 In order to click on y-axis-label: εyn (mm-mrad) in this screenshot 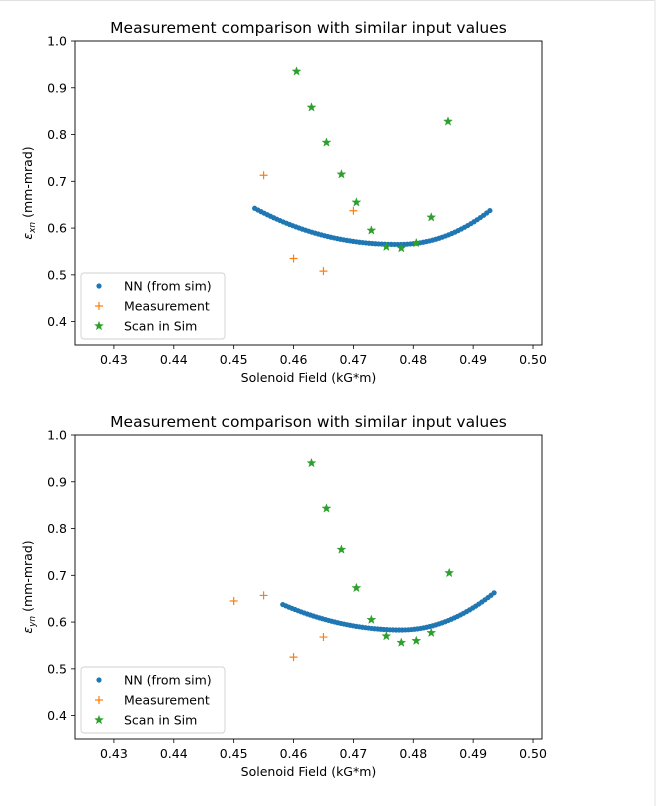, I will do `click(29, 586)`.